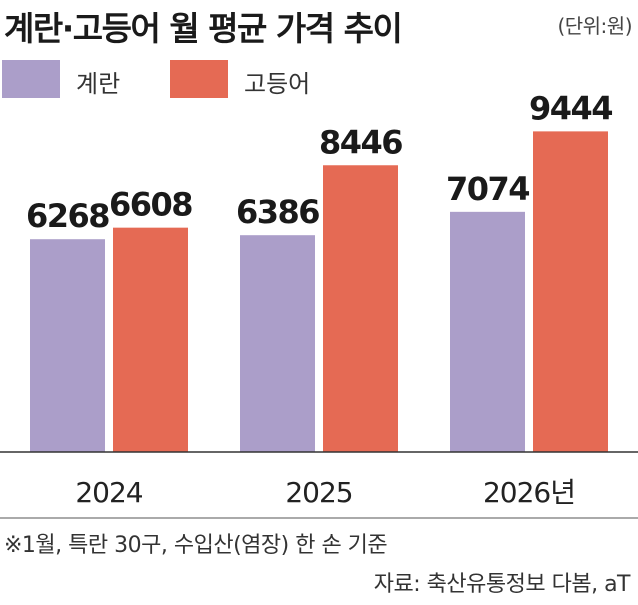  Describe the element at coordinates (487, 189) in the screenshot. I see `data-label-egg-2: 7074` at that location.